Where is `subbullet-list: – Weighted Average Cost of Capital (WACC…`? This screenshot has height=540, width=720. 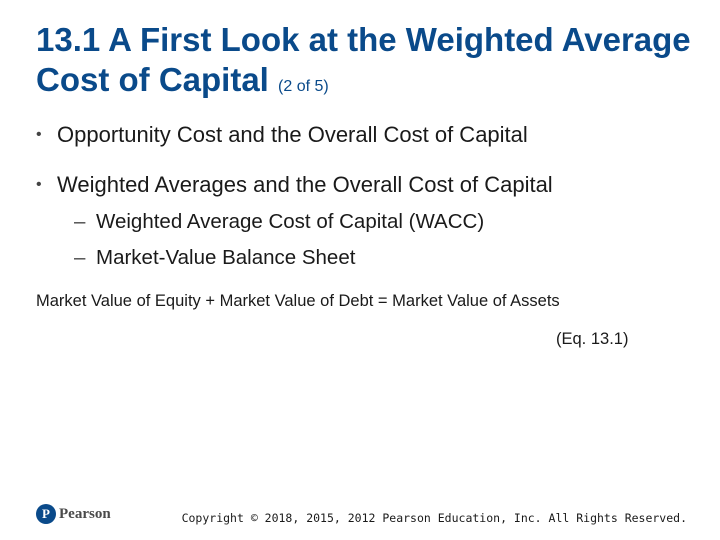
subbullet-list: – Weighted Average Cost of Capital (WACC… is located at coordinates (384, 245).